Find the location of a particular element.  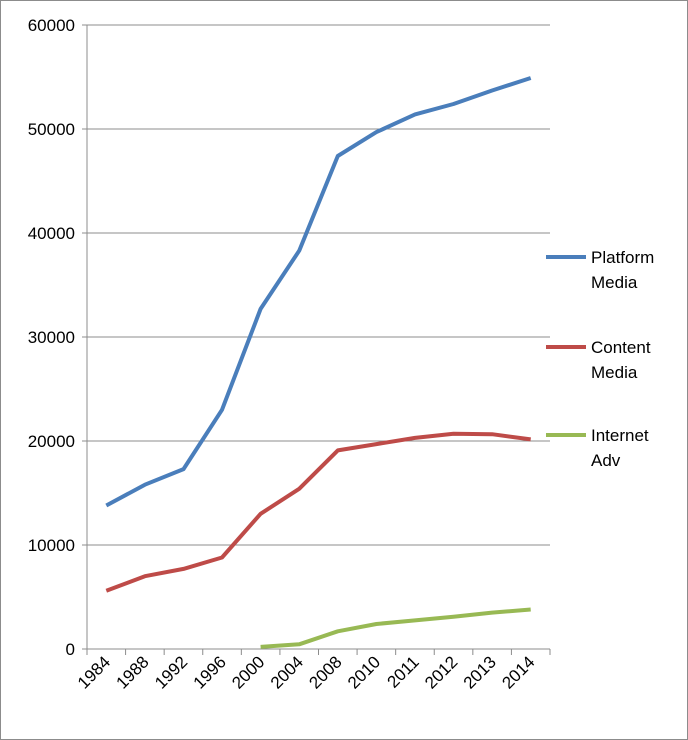

legend-label: Content is located at coordinates (621, 347).